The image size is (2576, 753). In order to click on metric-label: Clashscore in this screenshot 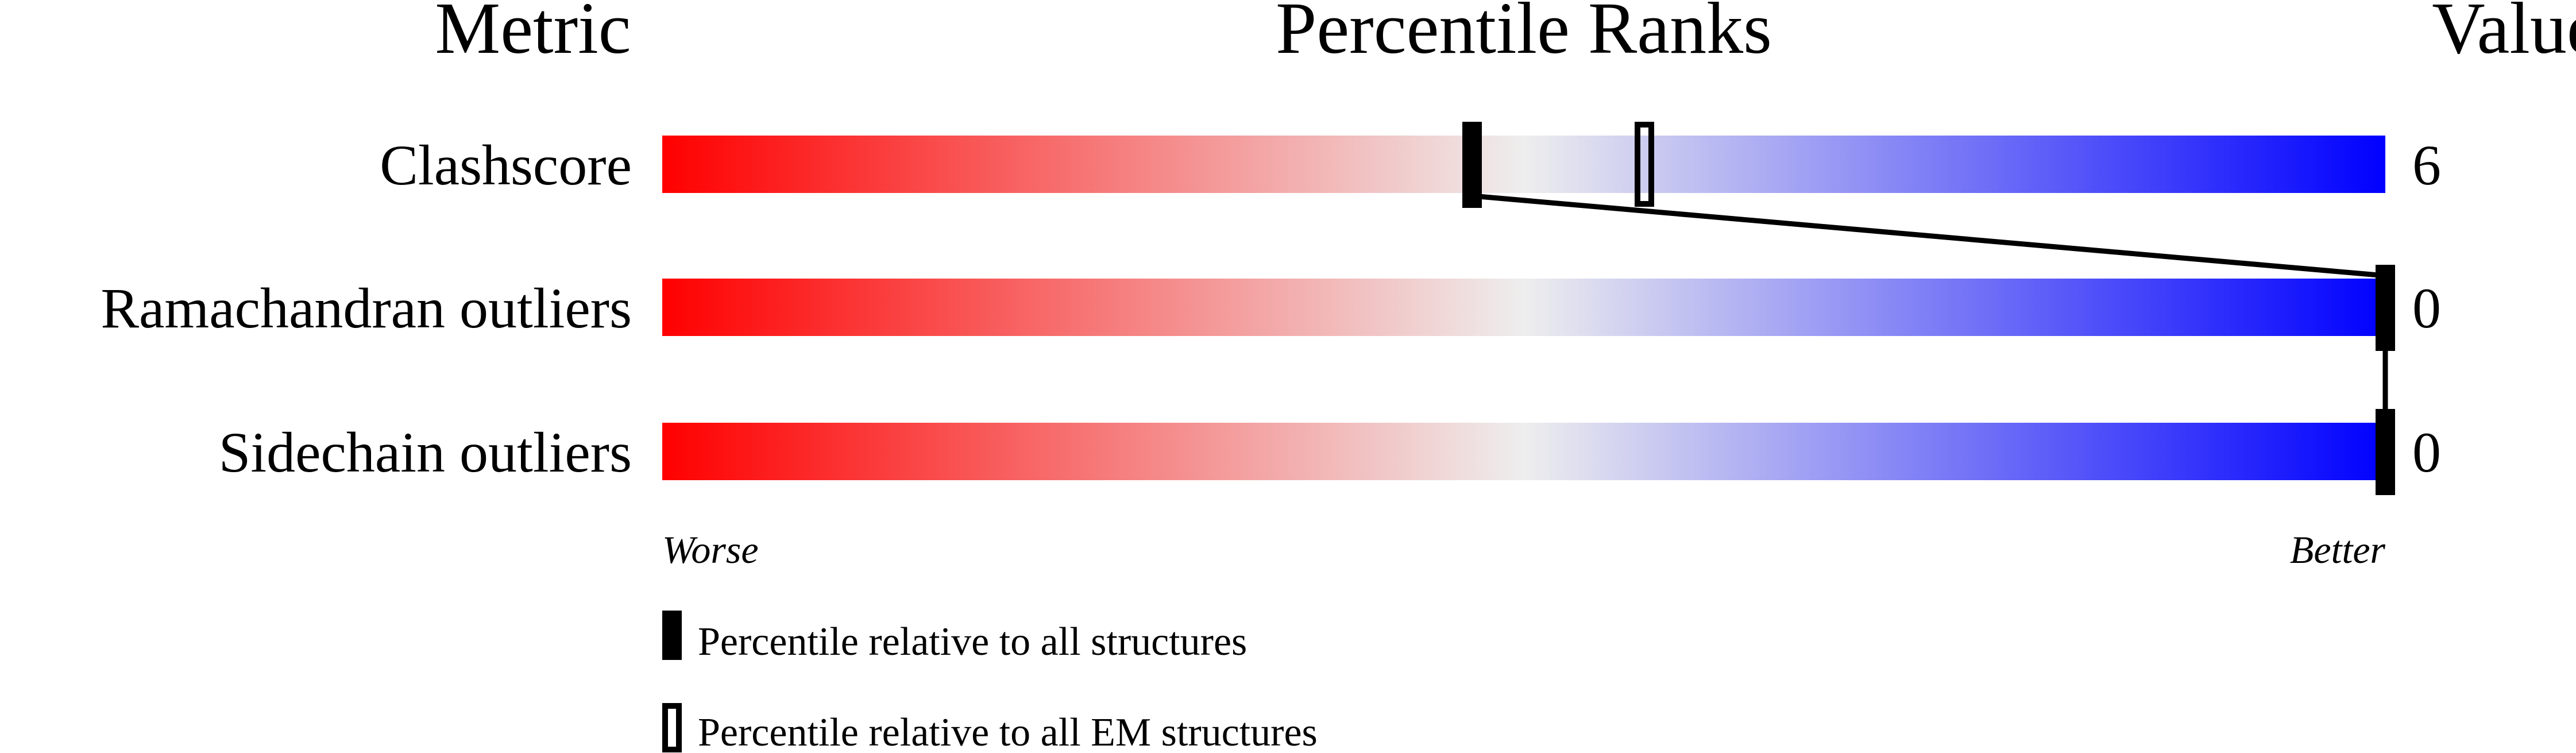, I will do `click(506, 165)`.